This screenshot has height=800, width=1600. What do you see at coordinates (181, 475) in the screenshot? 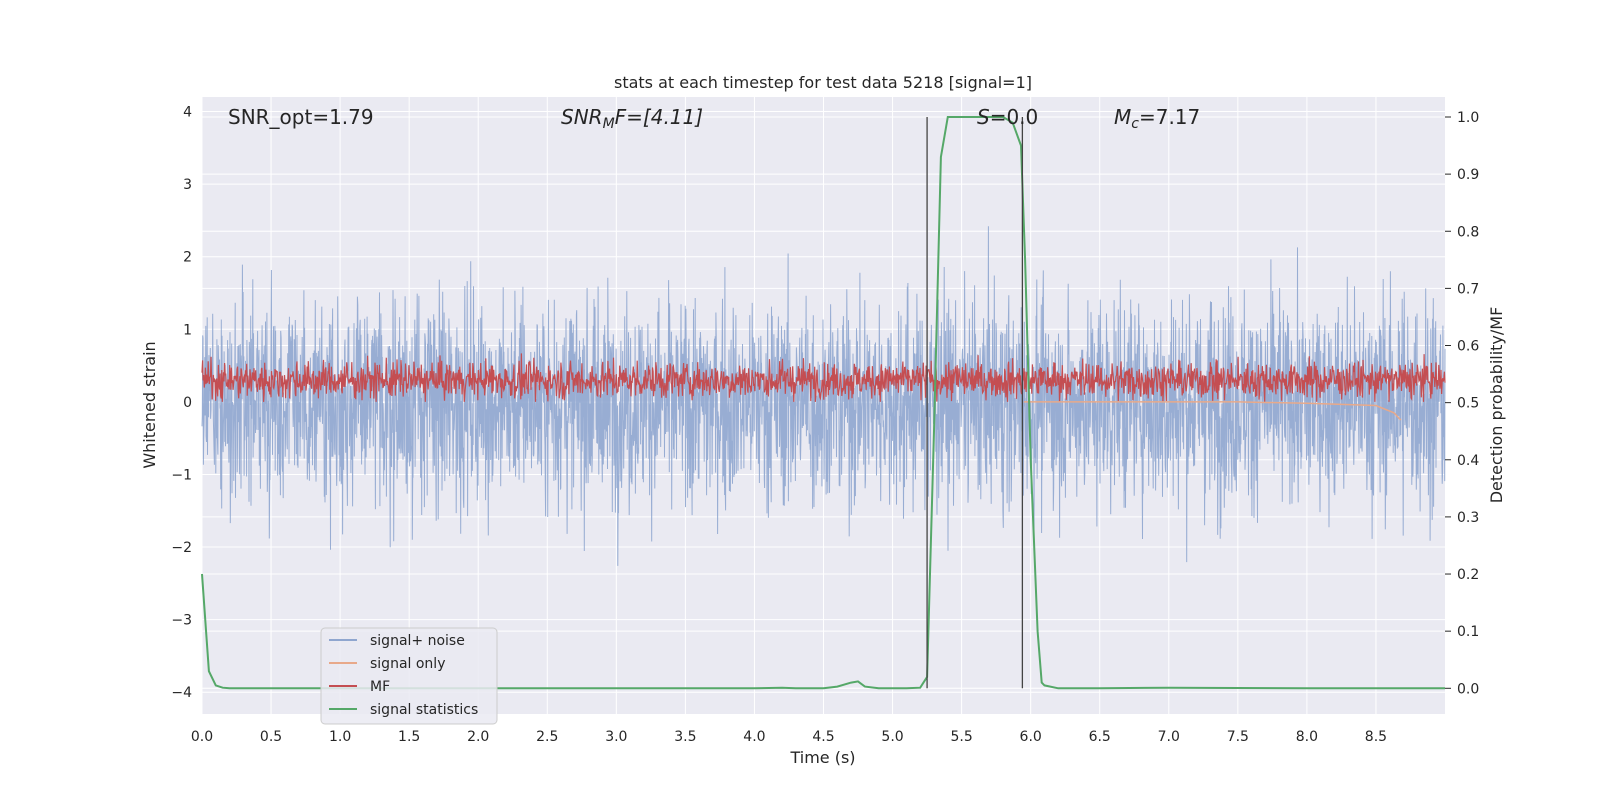
I see `y-left-tick-label: −1` at bounding box center [181, 475].